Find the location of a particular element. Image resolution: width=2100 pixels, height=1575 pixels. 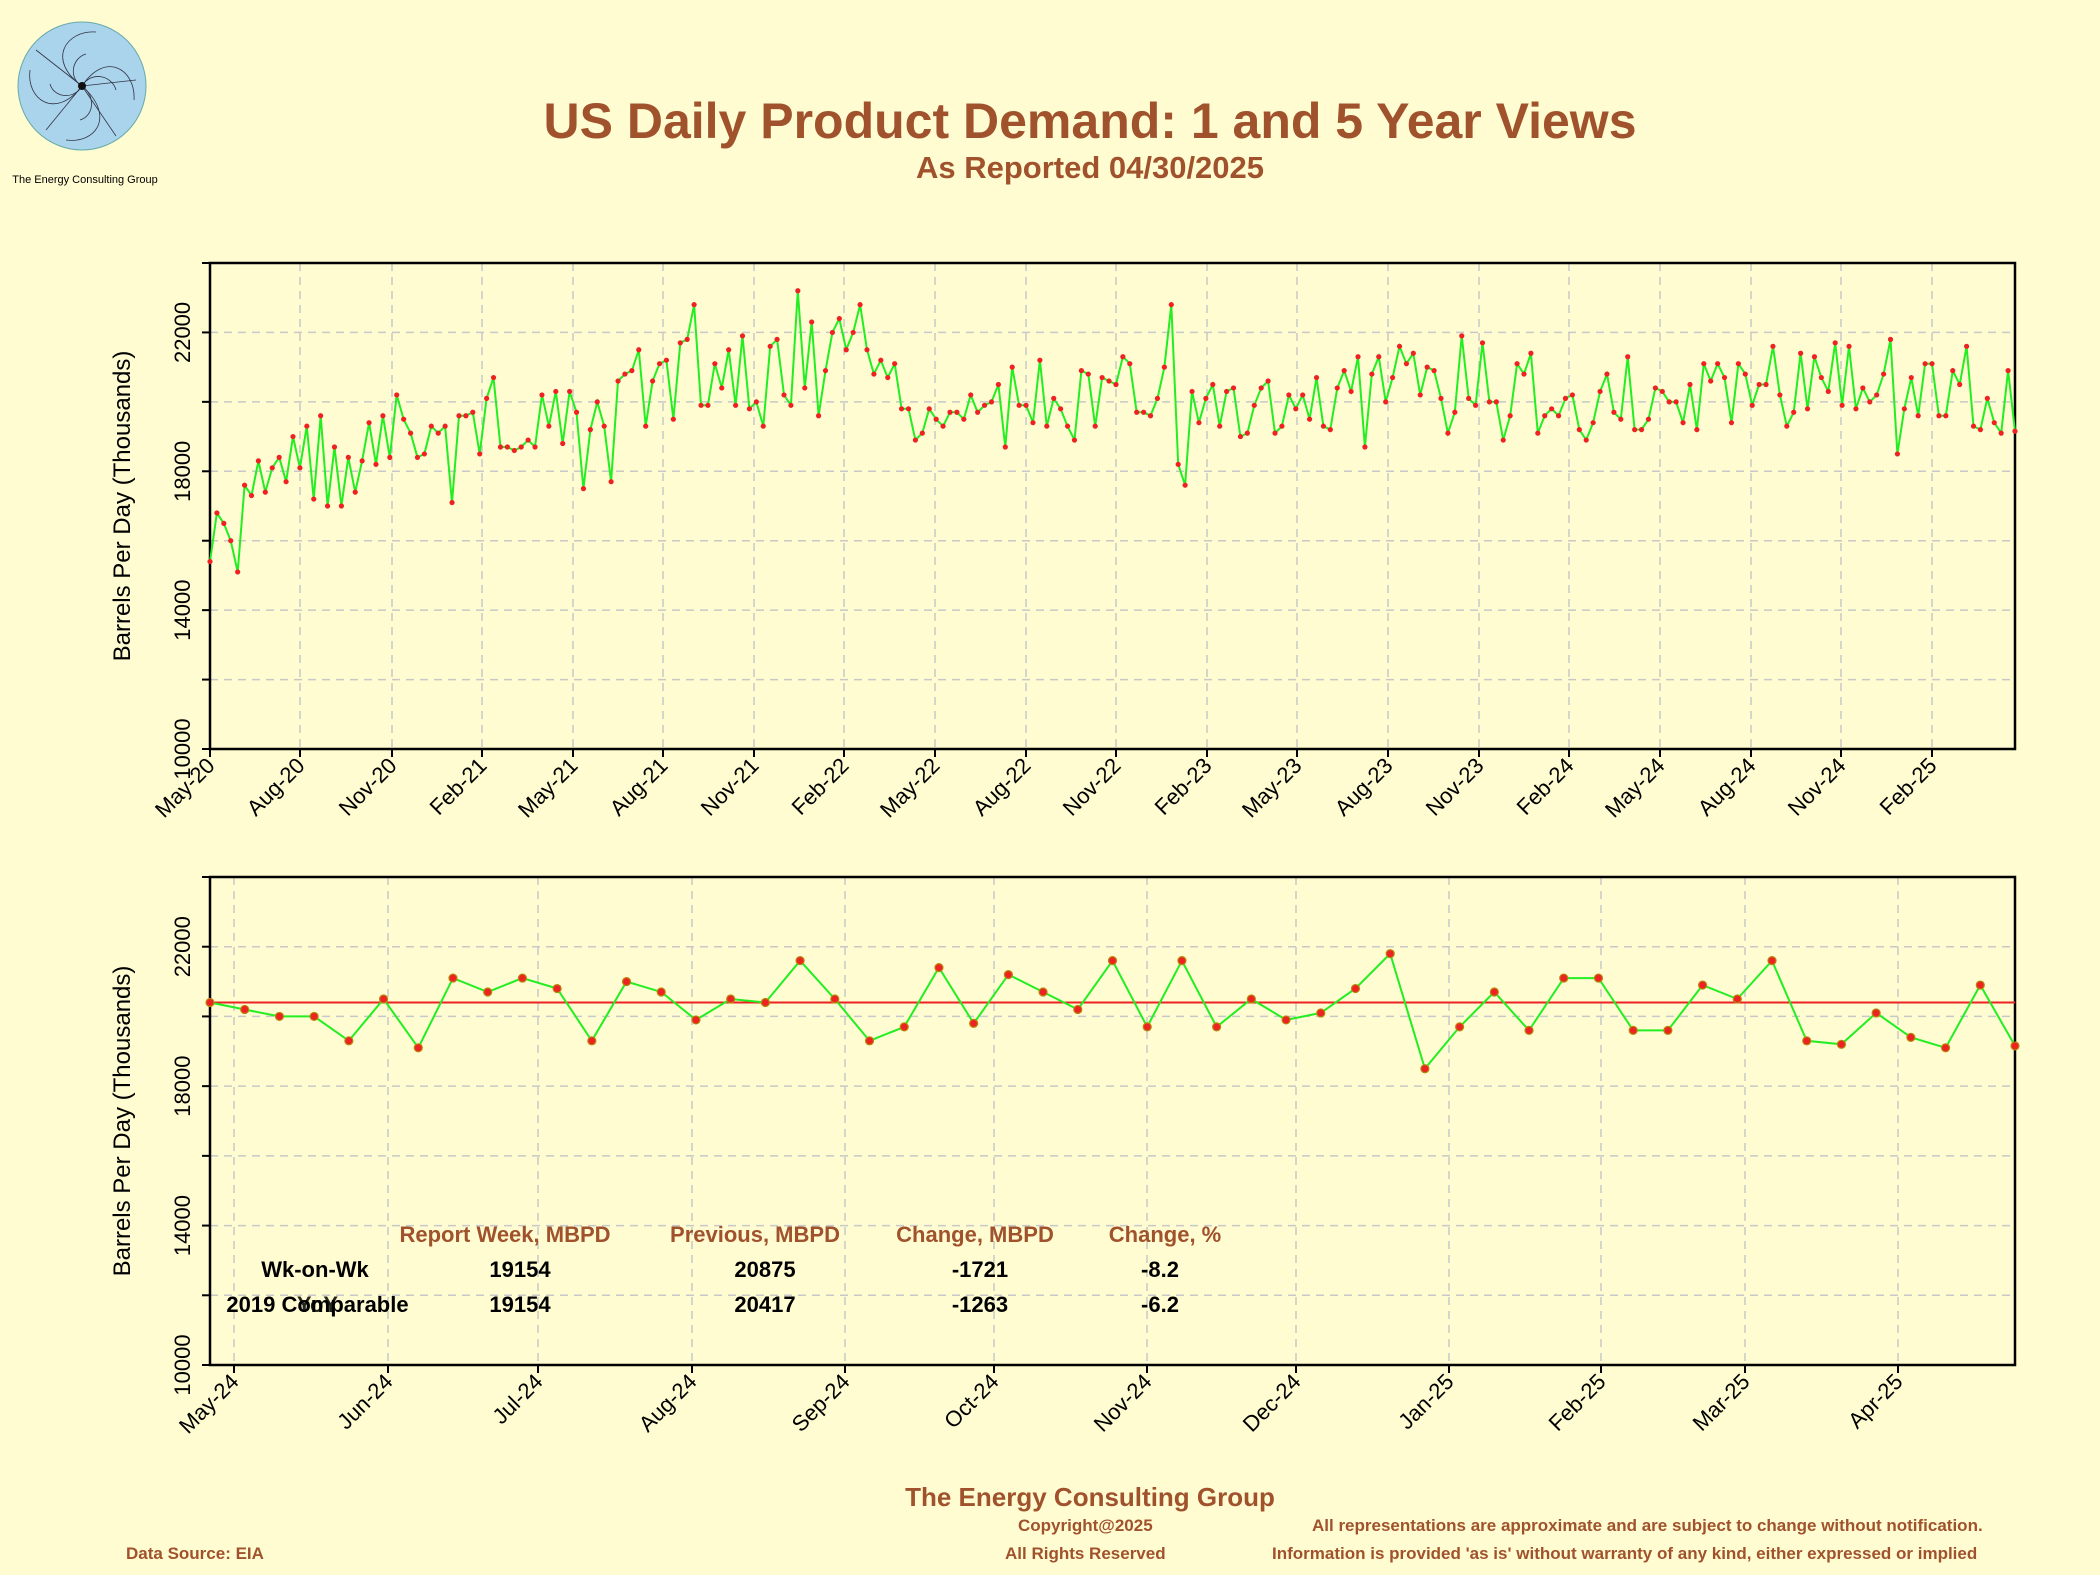

footer-data-source: Data Source: EIA is located at coordinates (195, 1553).